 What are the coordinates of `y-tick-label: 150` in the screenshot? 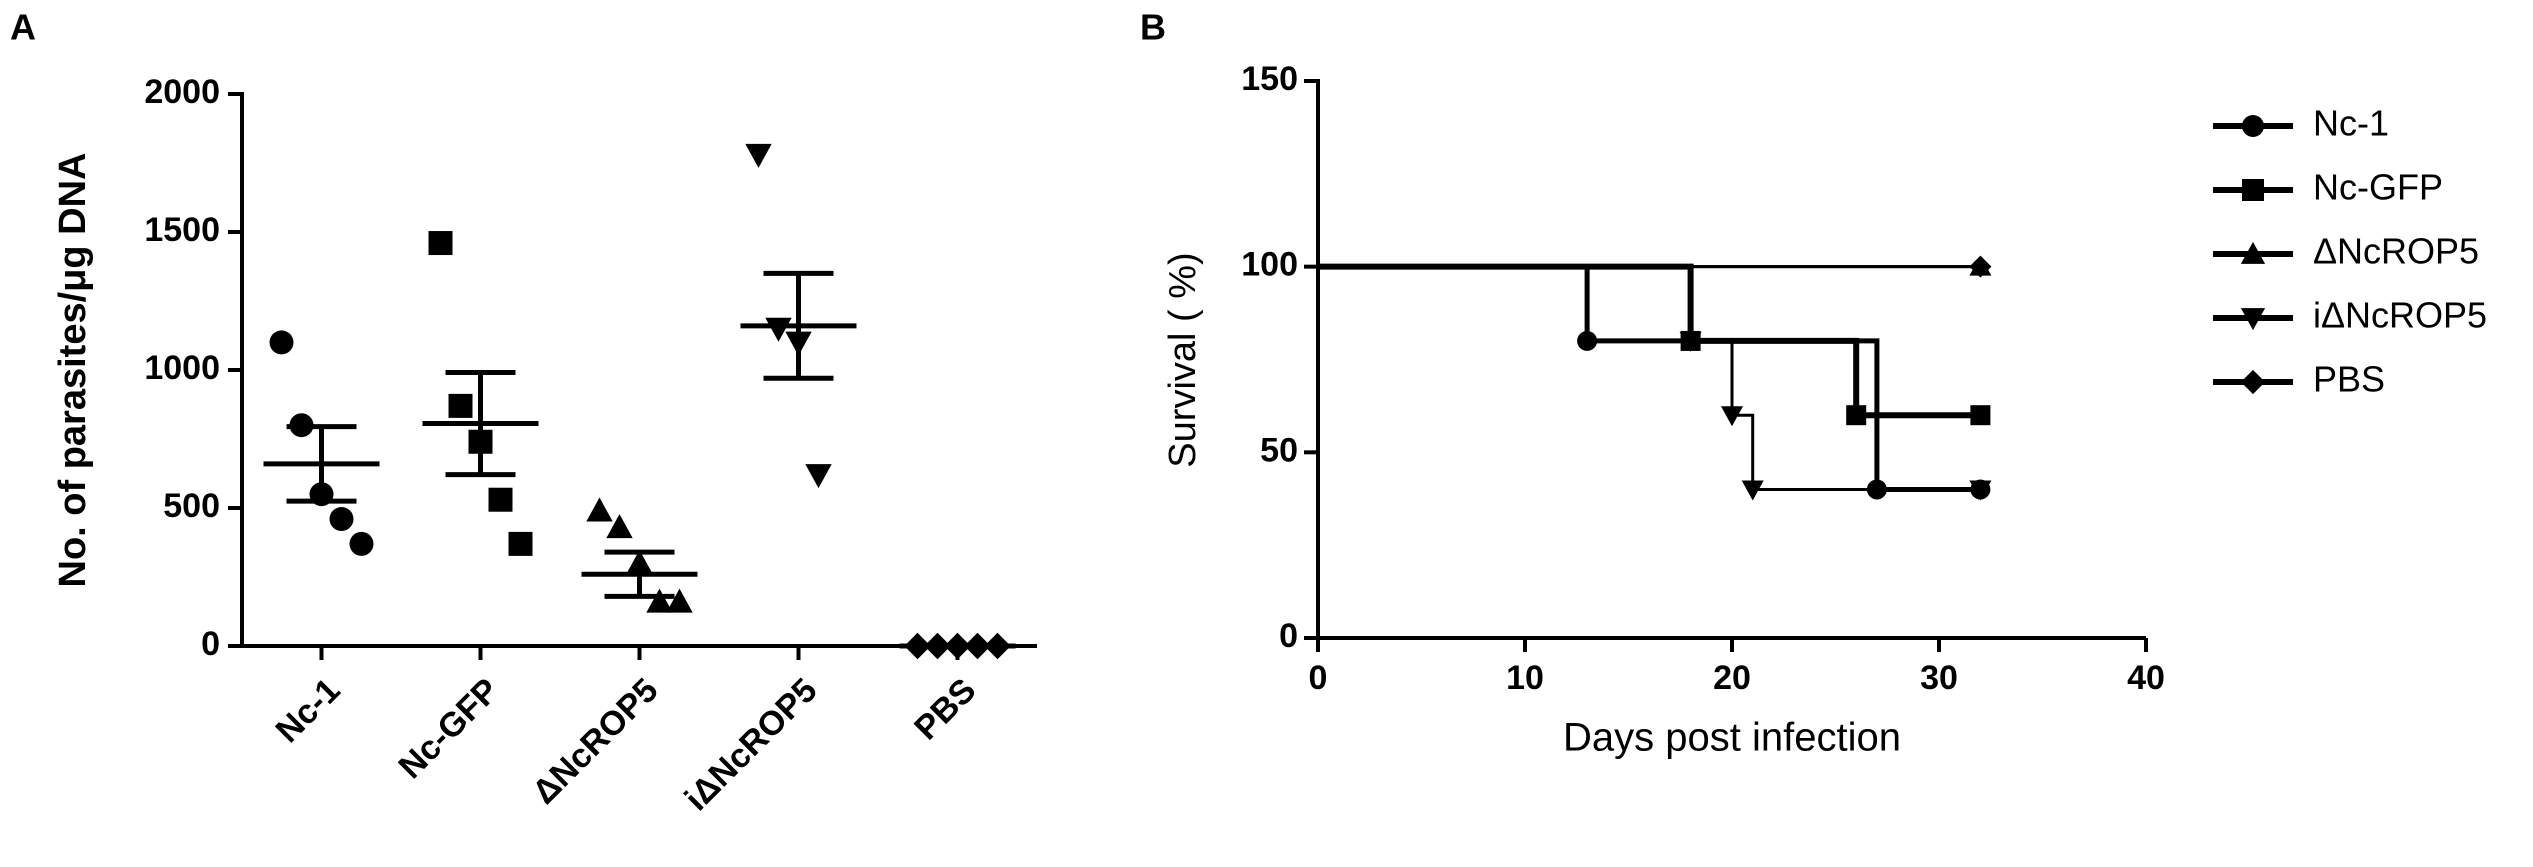 It's located at (1269, 79).